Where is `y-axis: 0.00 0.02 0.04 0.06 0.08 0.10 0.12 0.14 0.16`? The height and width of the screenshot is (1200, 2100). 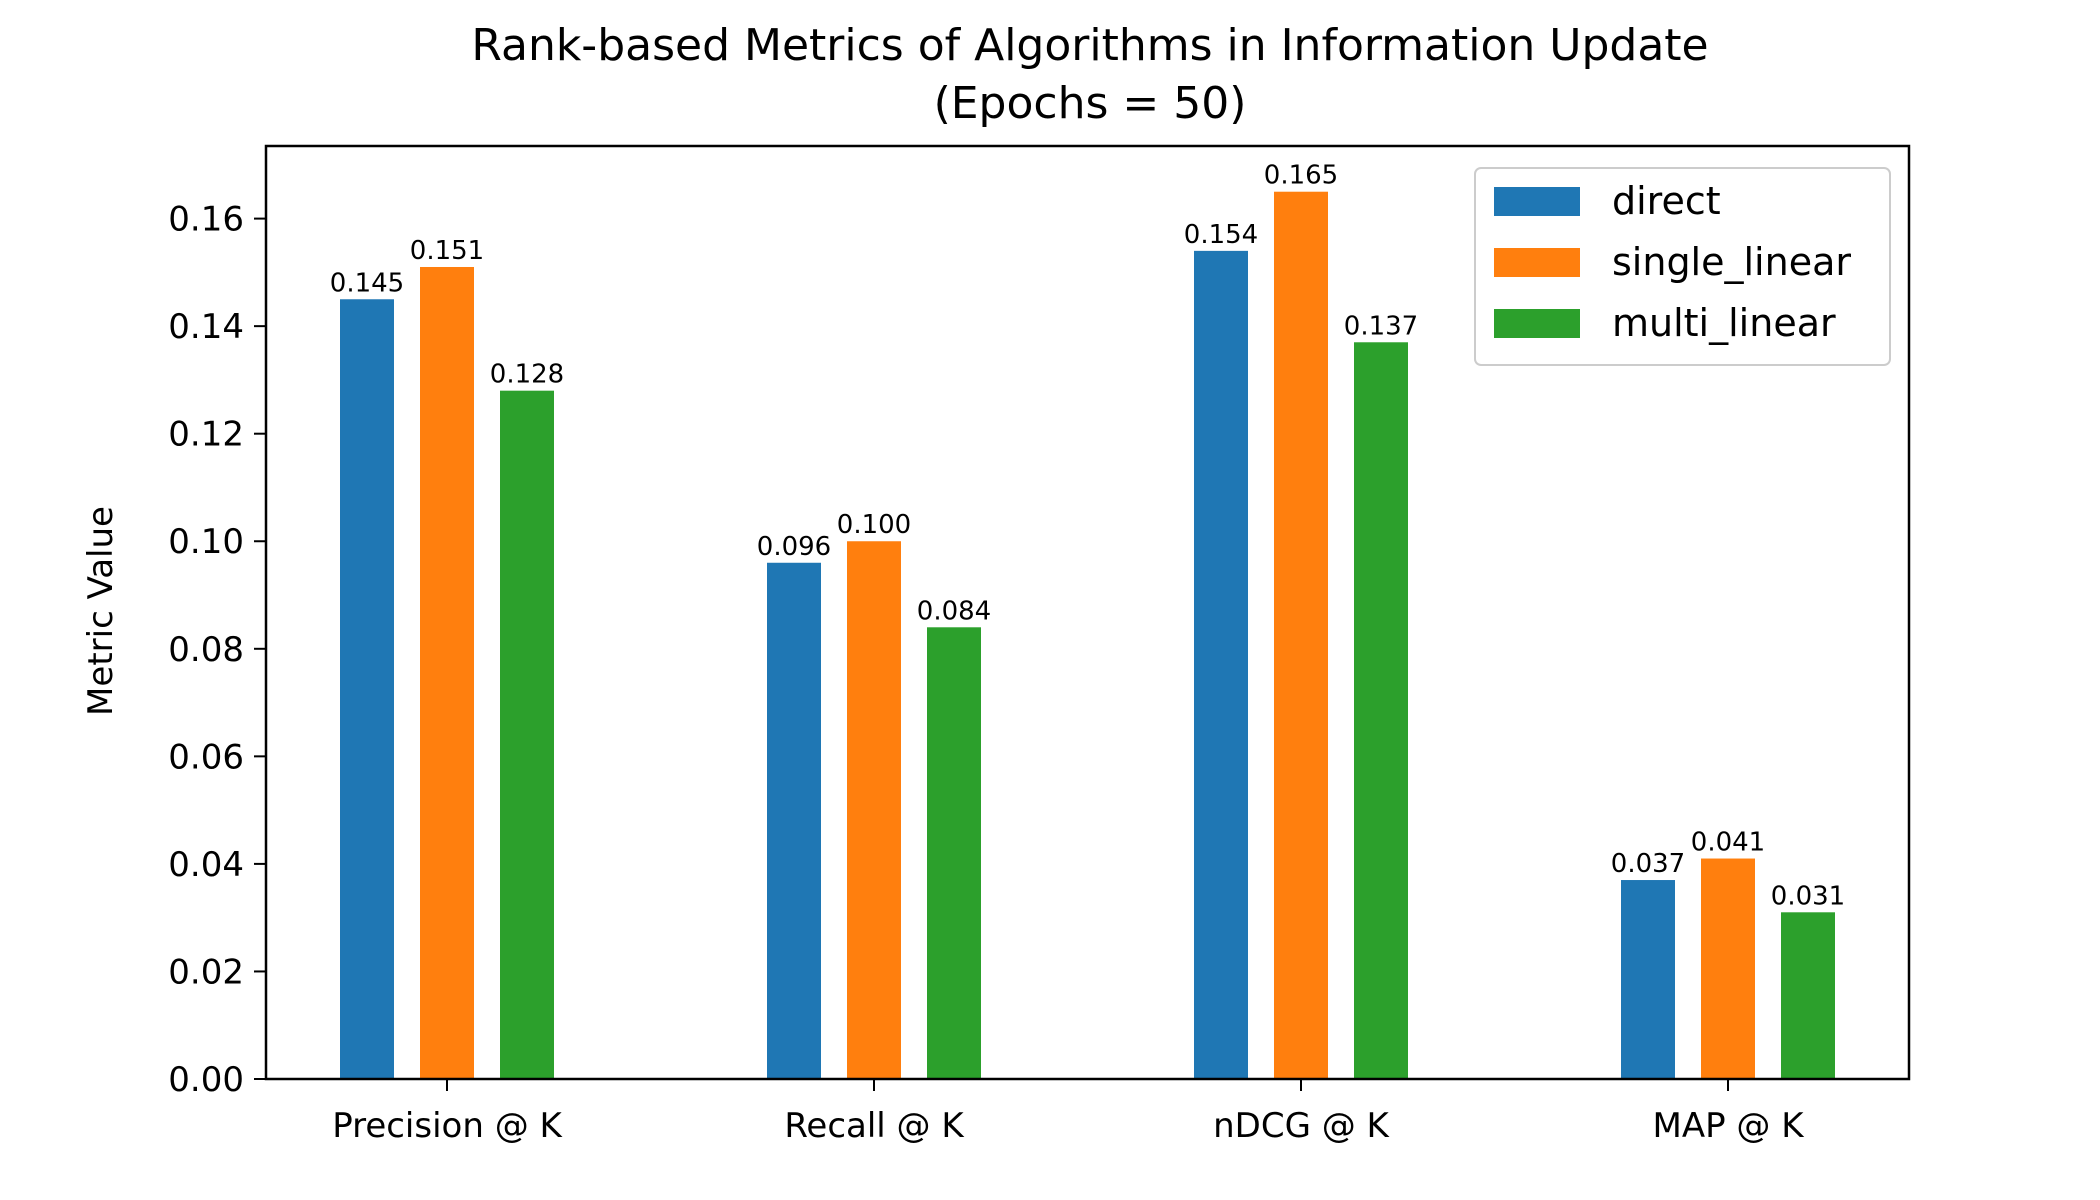
y-axis: 0.00 0.02 0.04 0.06 0.08 0.10 0.12 0.14 0.16 is located at coordinates (217, 650).